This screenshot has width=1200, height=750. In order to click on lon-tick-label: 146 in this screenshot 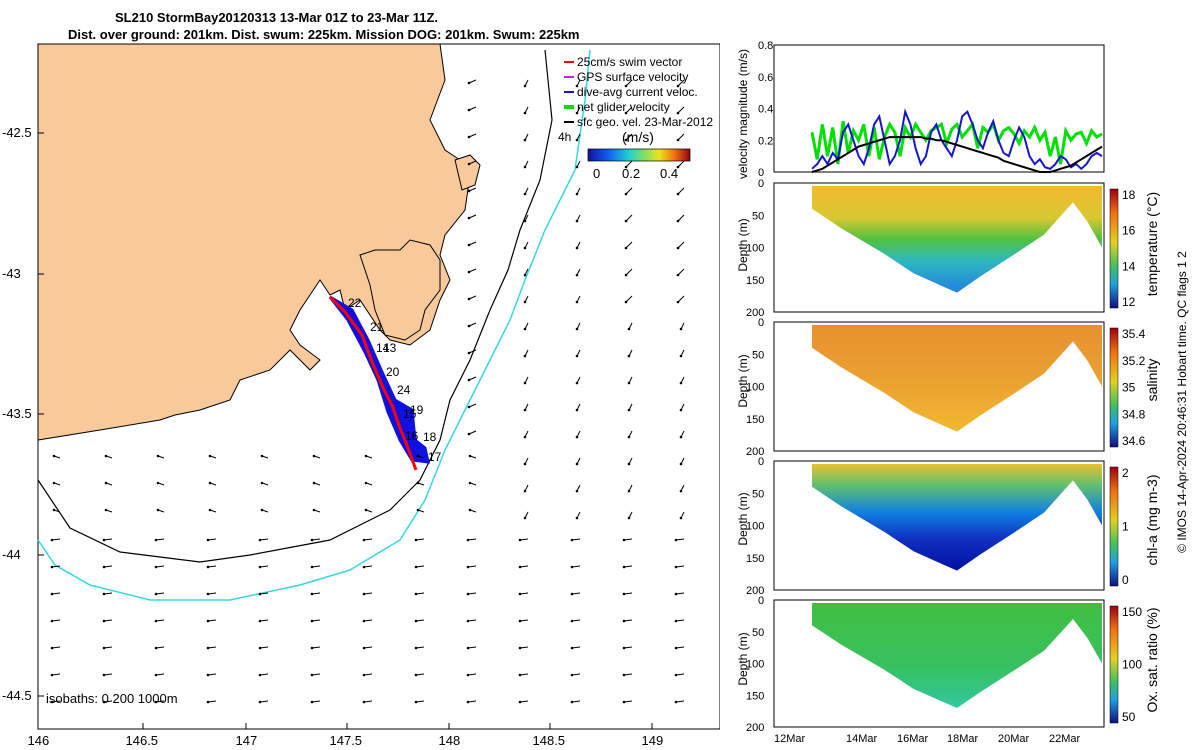, I will do `click(39, 740)`.